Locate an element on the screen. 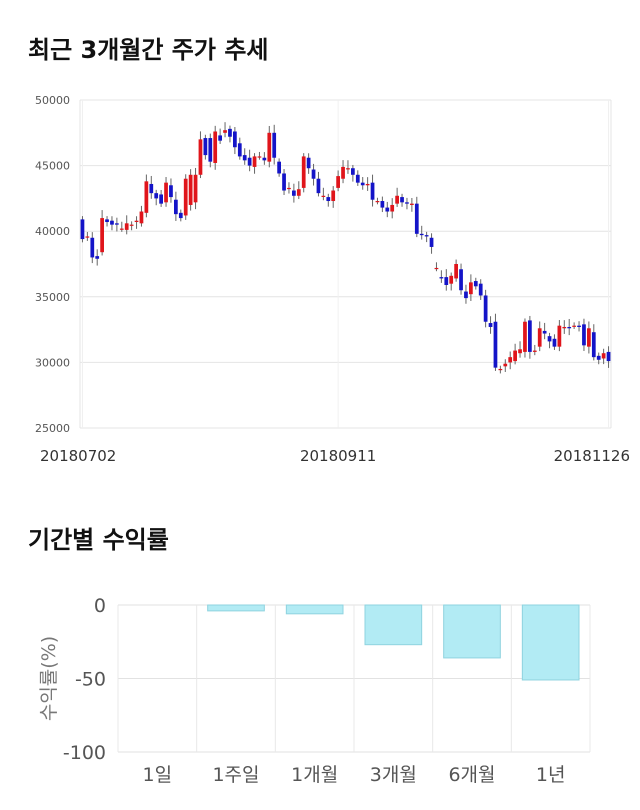  y-tick-label: 45000 is located at coordinates (52, 166).